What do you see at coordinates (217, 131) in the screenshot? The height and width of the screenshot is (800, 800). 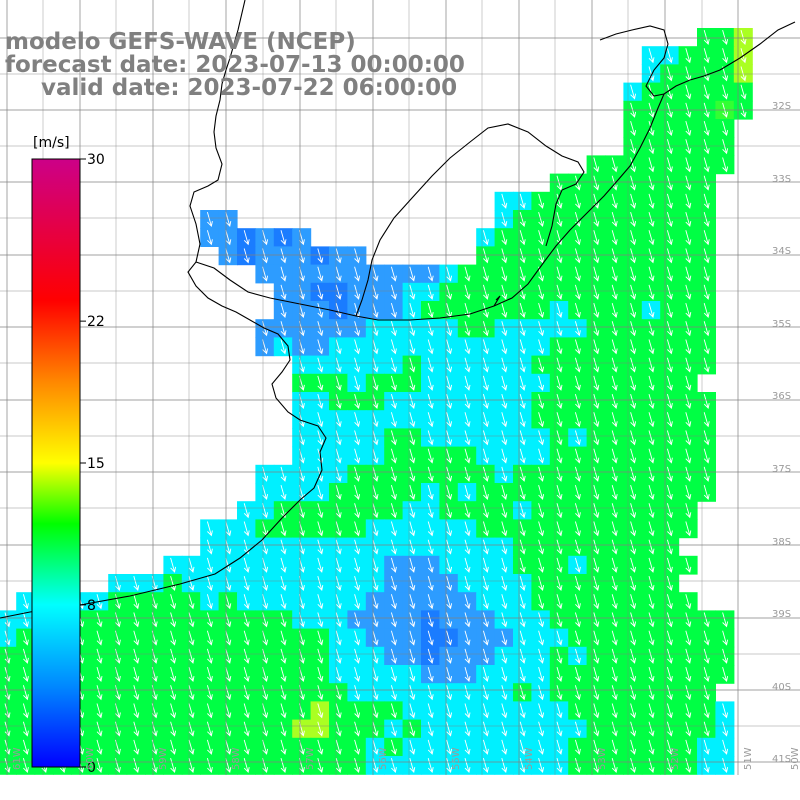 I see `river-border` at bounding box center [217, 131].